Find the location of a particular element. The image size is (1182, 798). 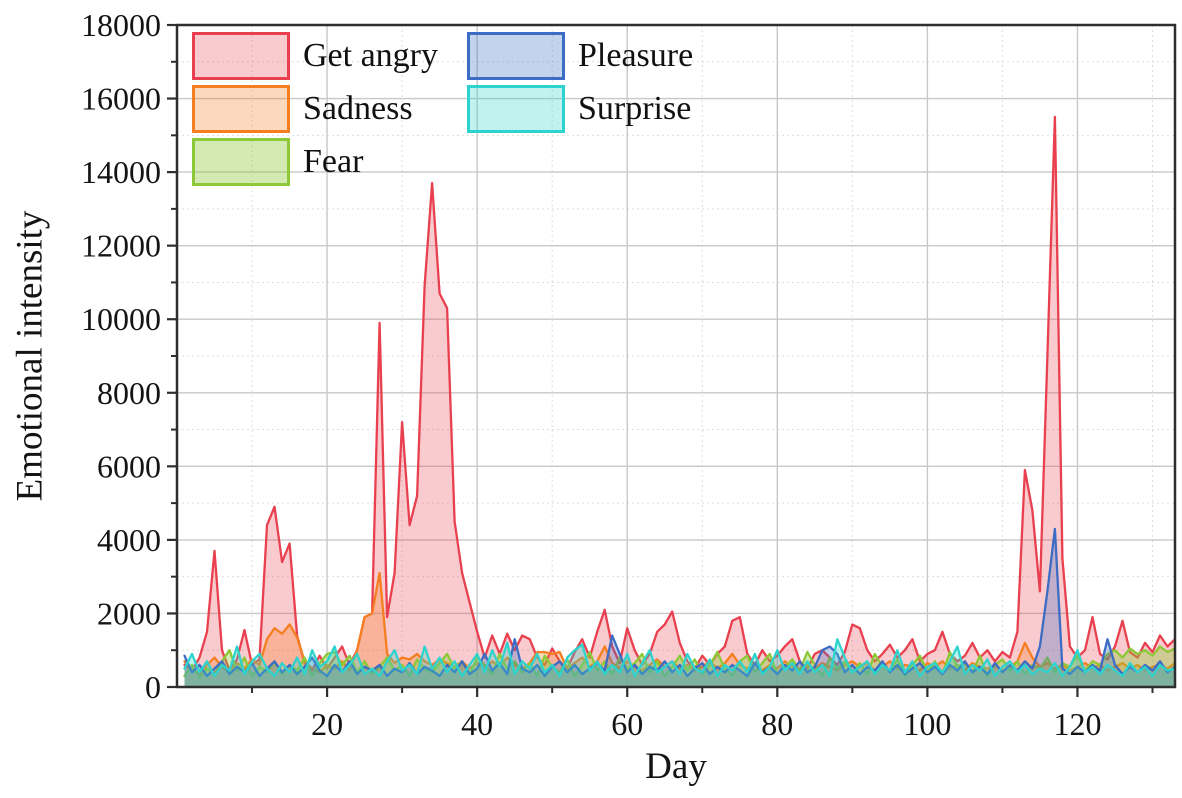

y-tick-label: 18000 is located at coordinates (121, 25).